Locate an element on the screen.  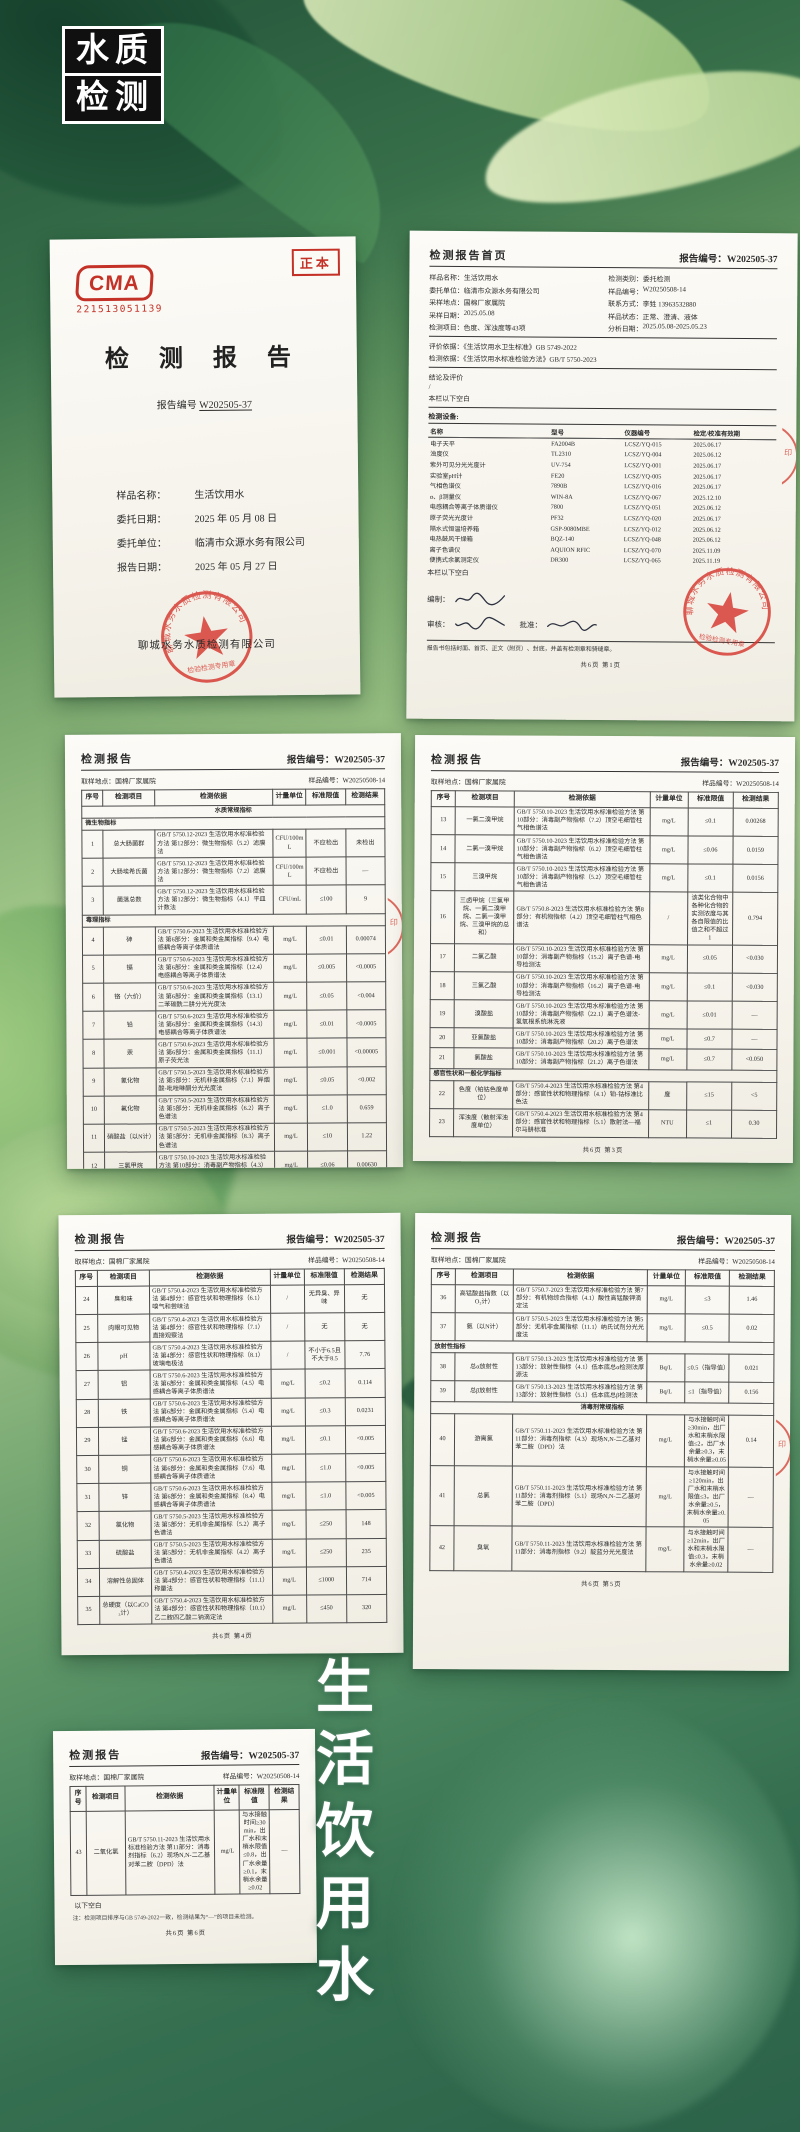
results-column-header: 标准限值 is located at coordinates (710, 800).